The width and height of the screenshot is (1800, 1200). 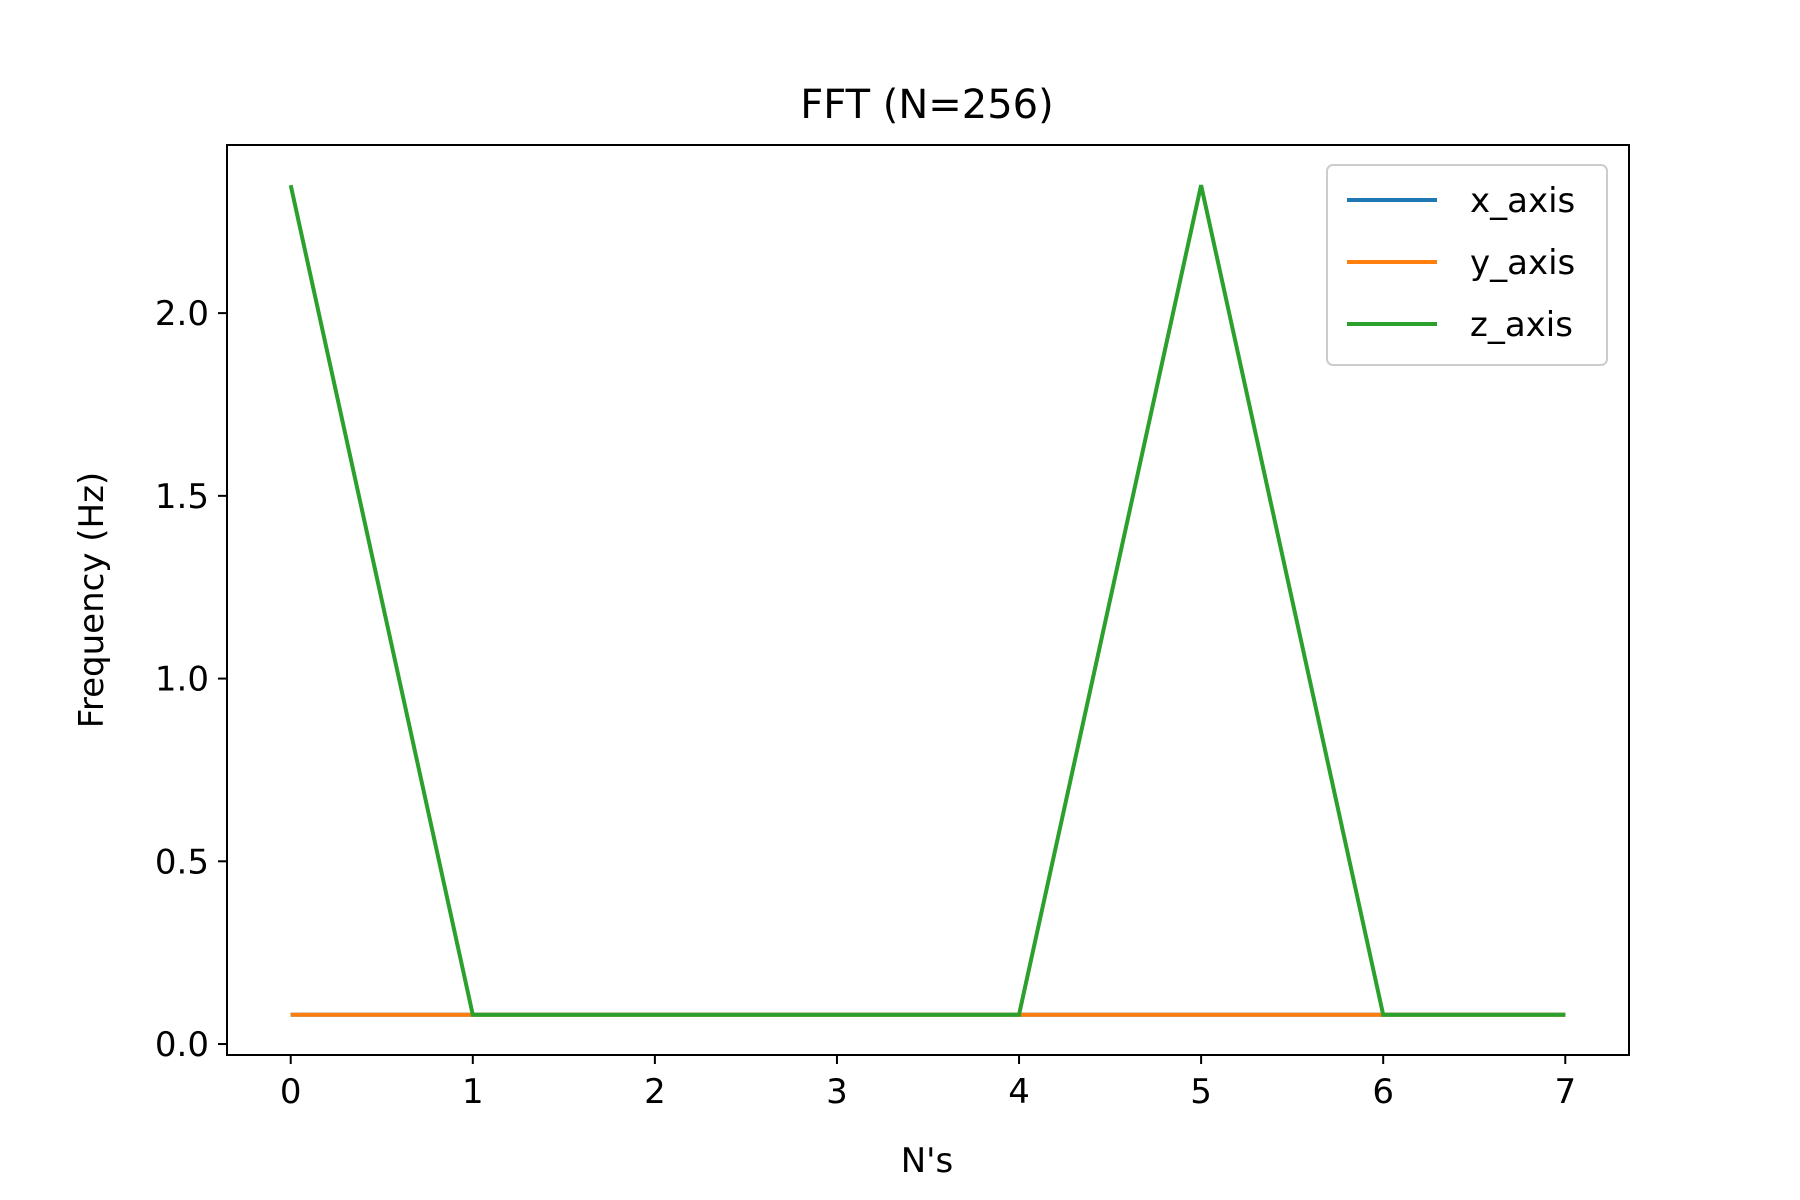 What do you see at coordinates (926, 105) in the screenshot?
I see `chart-title: FFT (N=256)` at bounding box center [926, 105].